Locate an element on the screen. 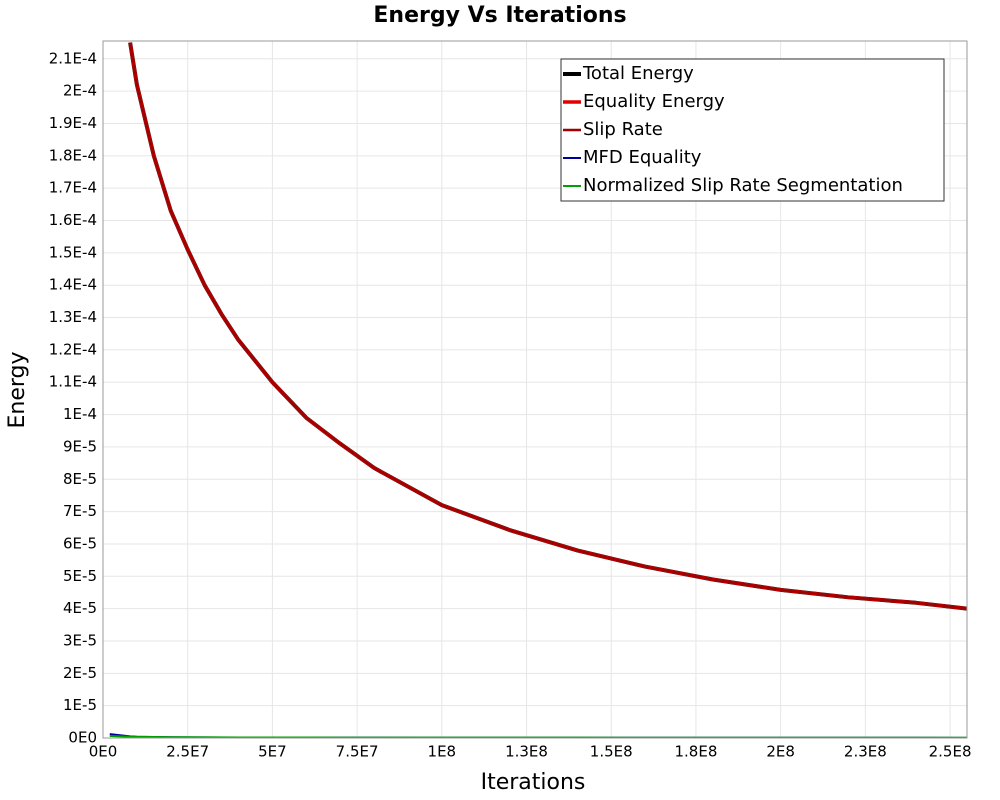 The height and width of the screenshot is (800, 1000). y-tick-label: 5E-5 is located at coordinates (80, 576).